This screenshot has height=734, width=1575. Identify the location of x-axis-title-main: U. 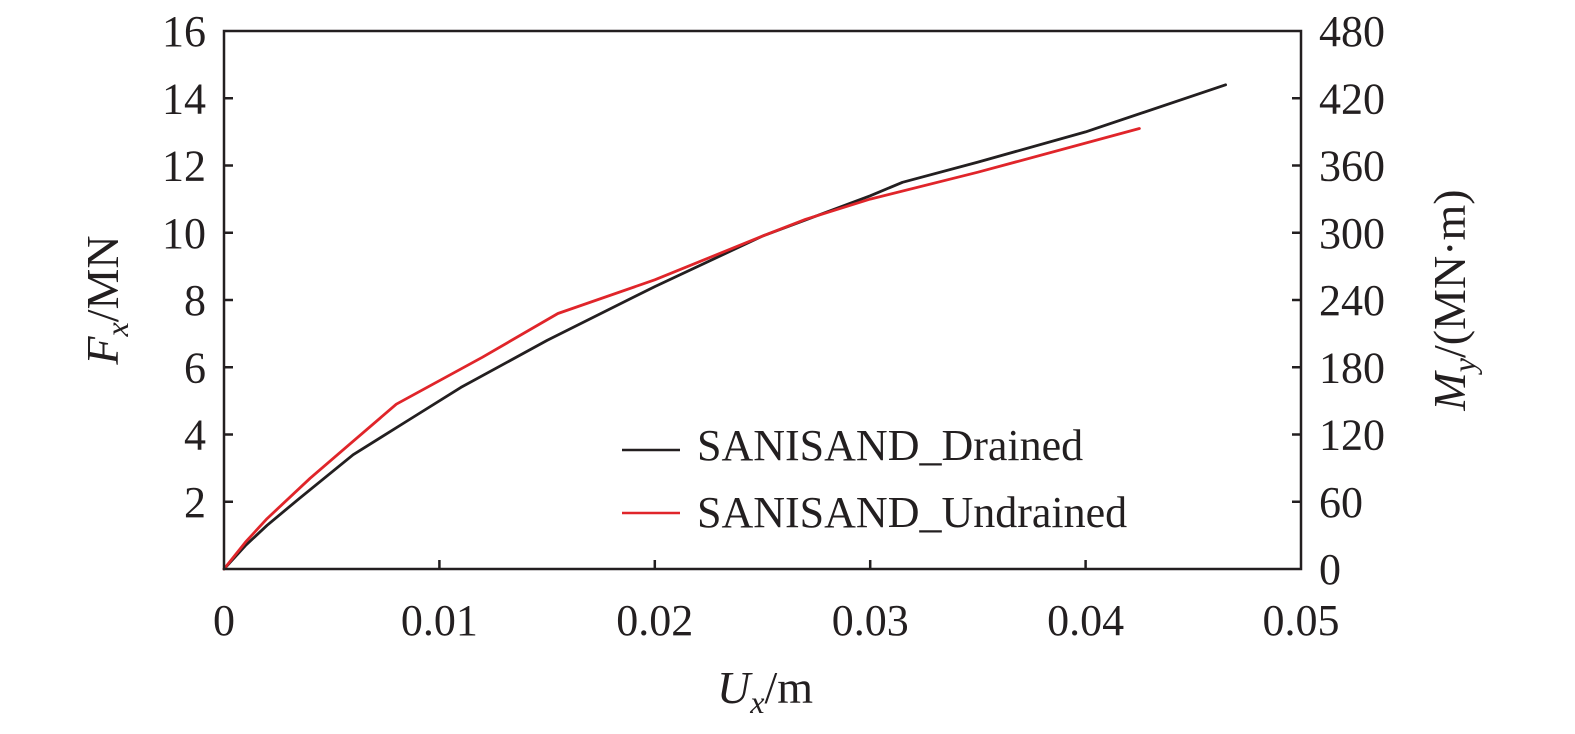
(735, 687).